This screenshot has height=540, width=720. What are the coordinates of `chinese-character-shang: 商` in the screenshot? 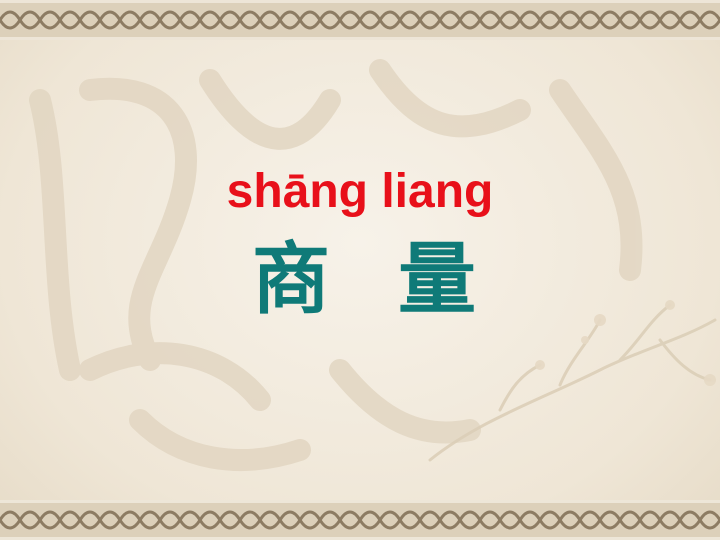 It's located at (291, 280).